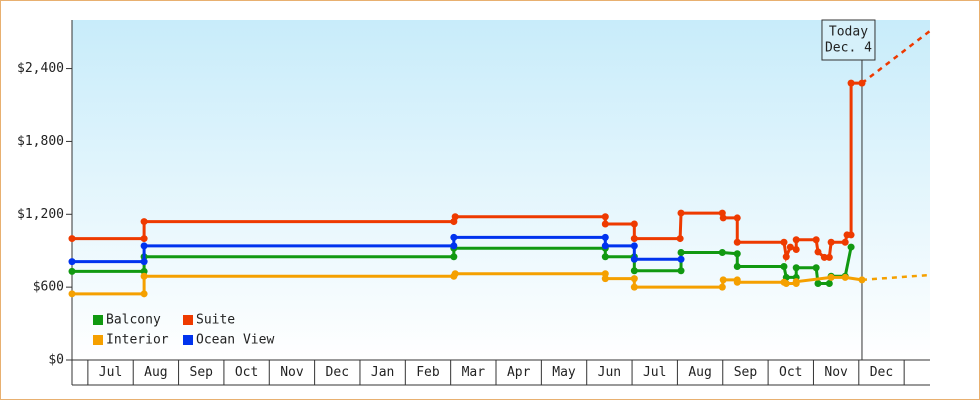 This screenshot has width=980, height=404. I want to click on legend-label: Balcony, so click(133, 320).